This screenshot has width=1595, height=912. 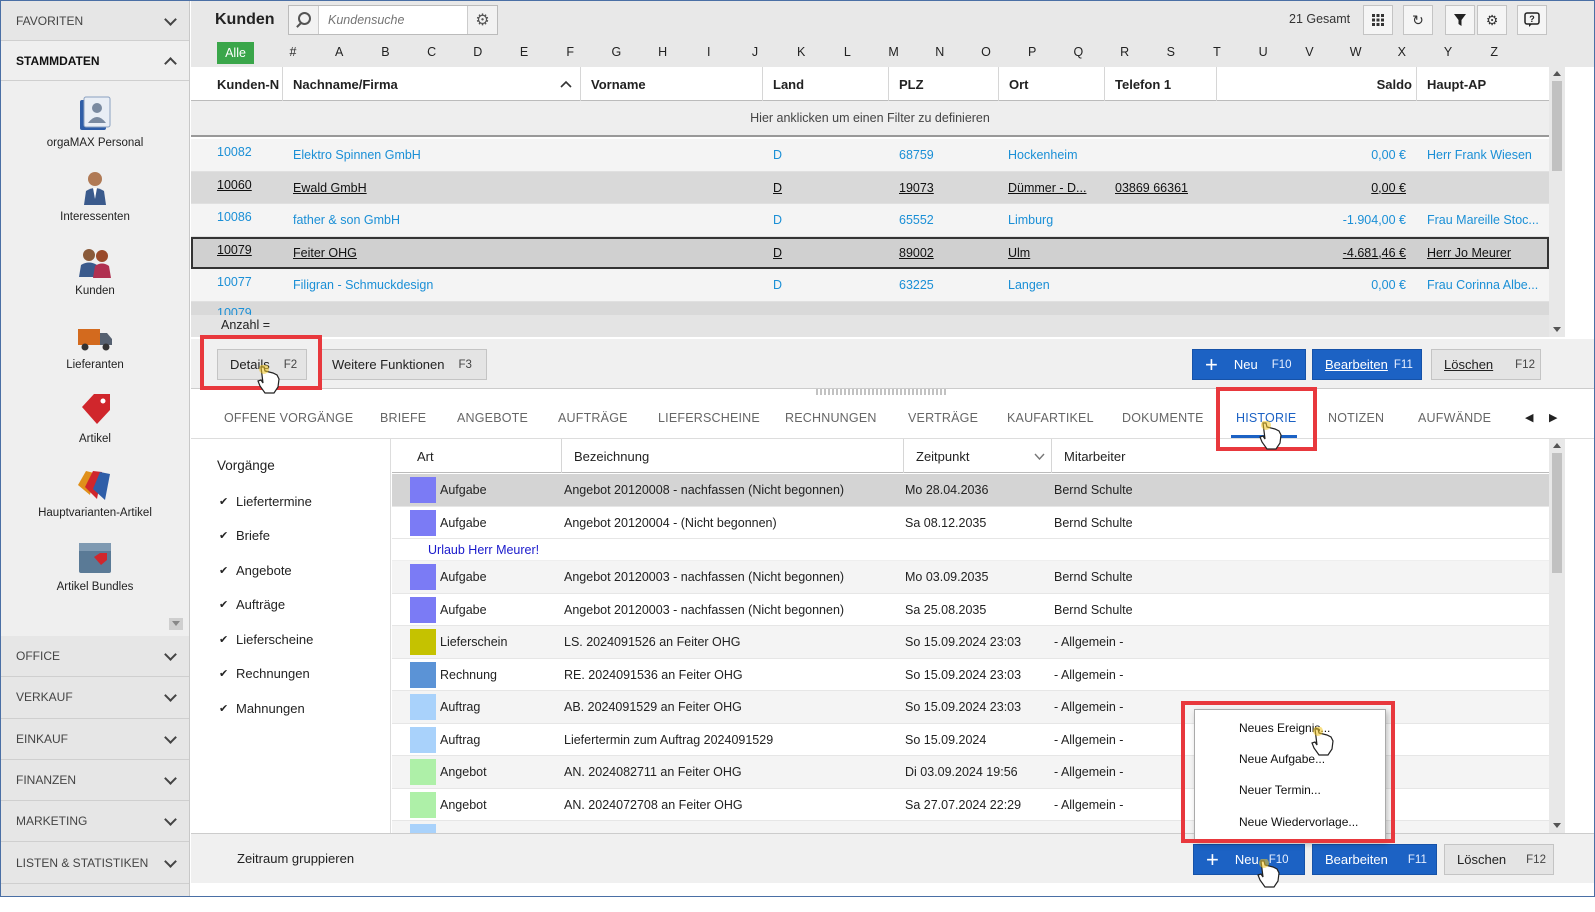 I want to click on column-header-nachname: Nachname/Firma, so click(x=432, y=84).